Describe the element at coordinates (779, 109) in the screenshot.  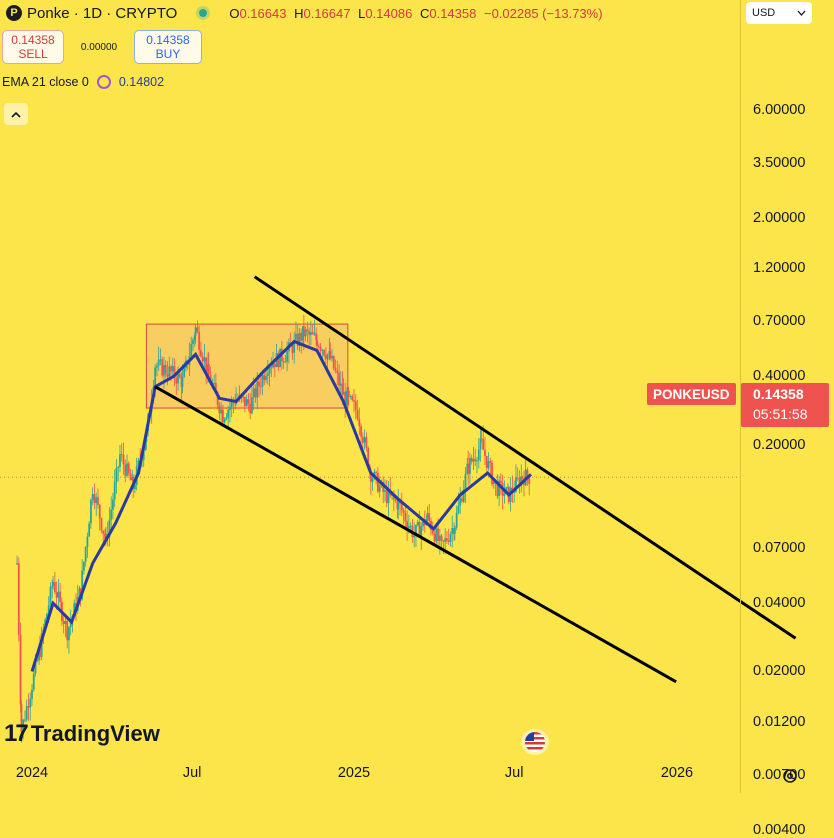
I see `y-tick-label: 6.00000` at that location.